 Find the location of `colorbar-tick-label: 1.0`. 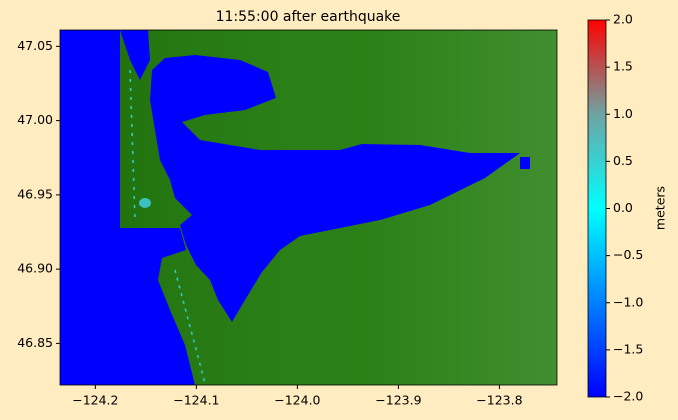

colorbar-tick-label: 1.0 is located at coordinates (623, 113).